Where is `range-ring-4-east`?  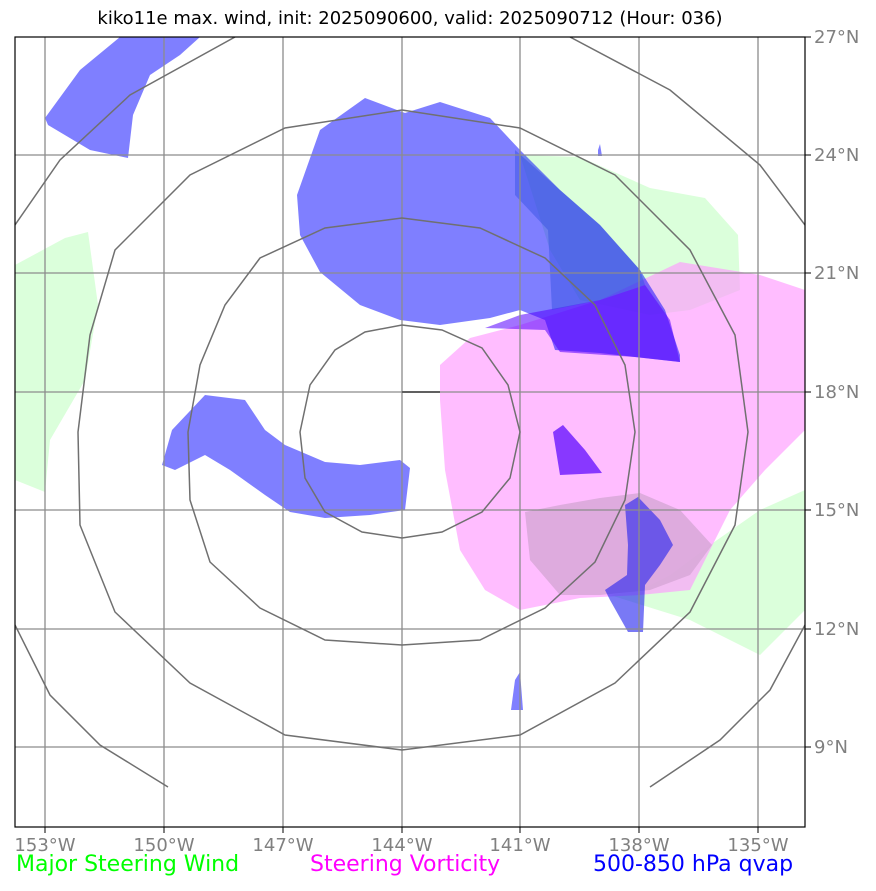 range-ring-4-east is located at coordinates (687, 131).